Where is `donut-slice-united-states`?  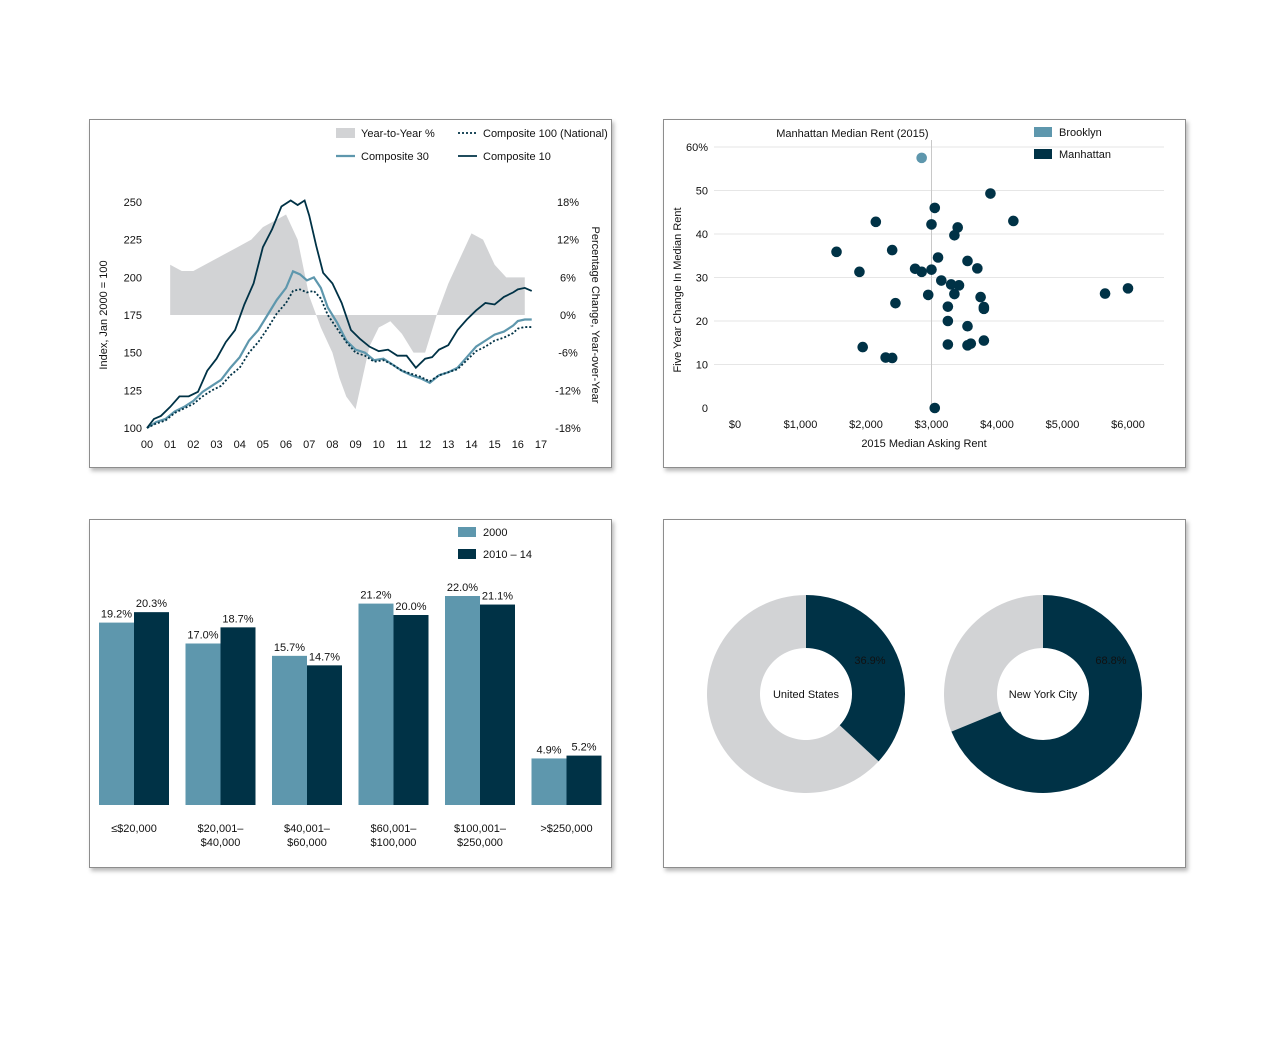
donut-slice-united-states is located at coordinates (855, 678).